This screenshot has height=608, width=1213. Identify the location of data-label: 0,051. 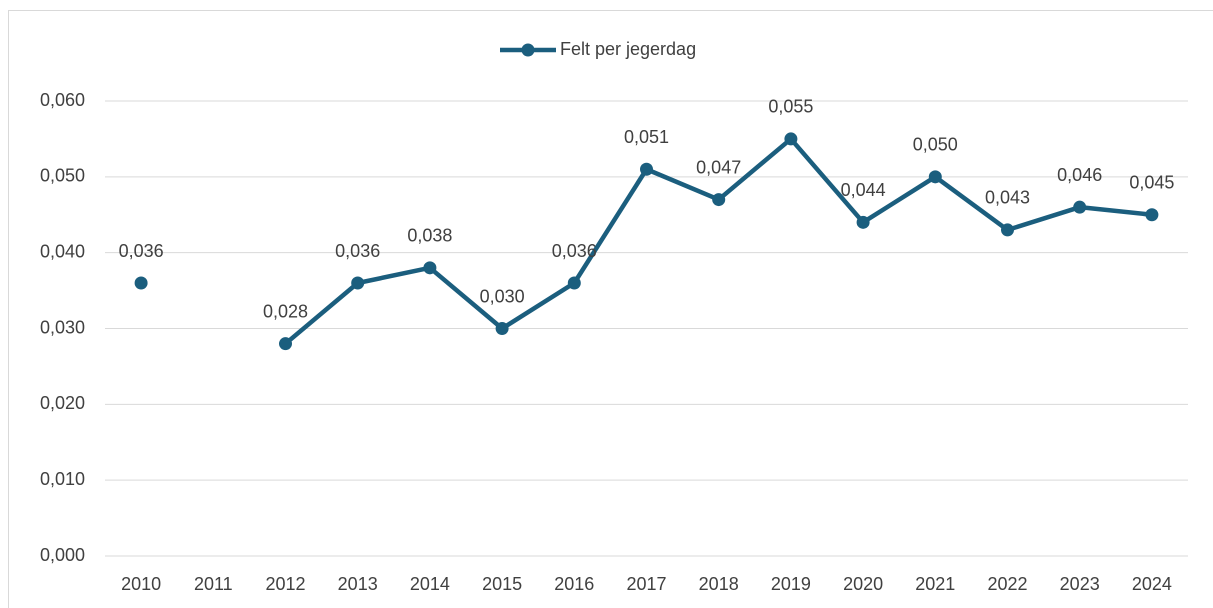
(646, 137).